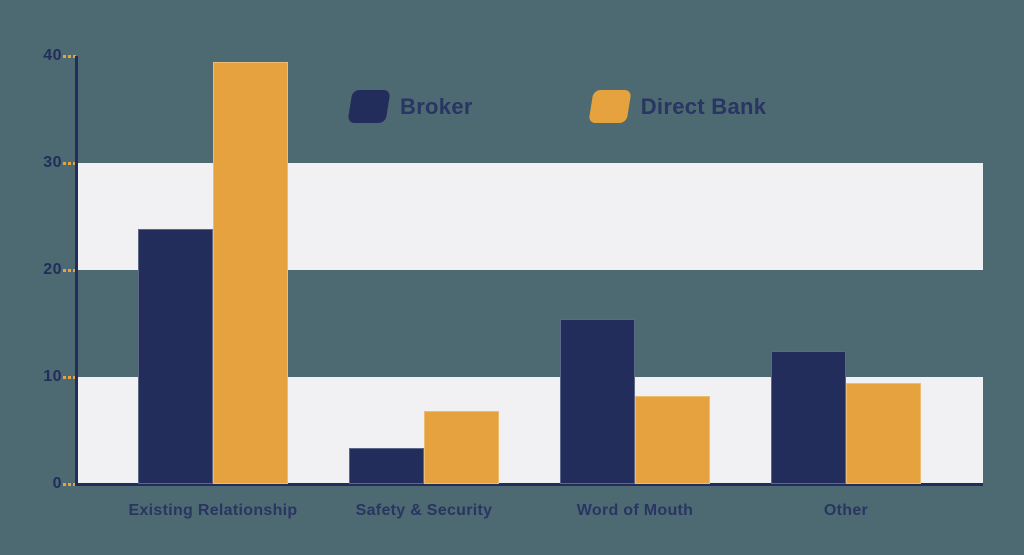  I want to click on y-axis-label: 30, so click(52, 162).